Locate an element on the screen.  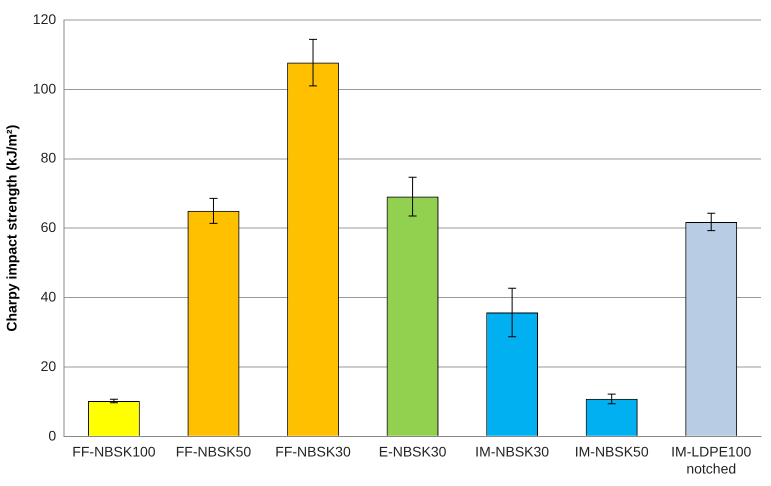
y-tick-label: 120 is located at coordinates (44, 18).